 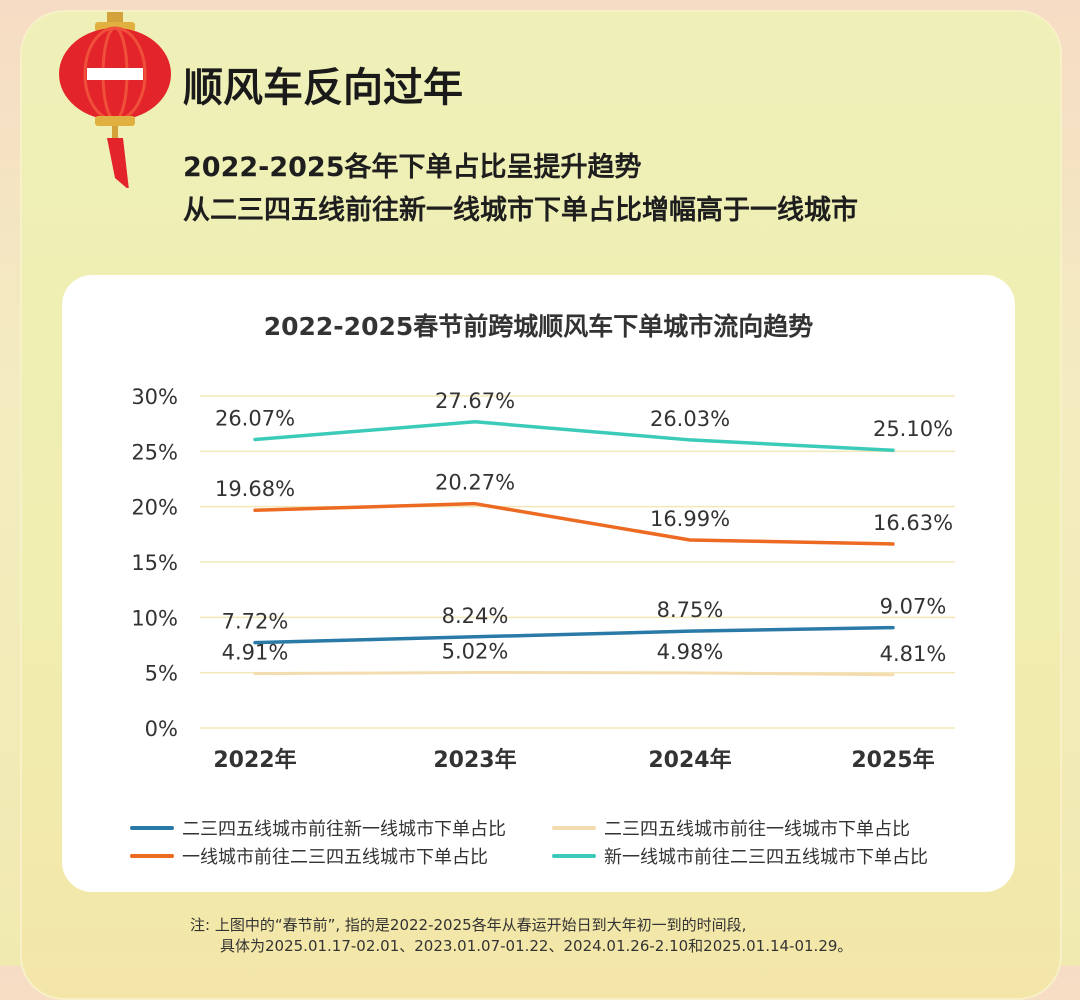 What do you see at coordinates (154, 452) in the screenshot?
I see `y-tick-label: 25%` at bounding box center [154, 452].